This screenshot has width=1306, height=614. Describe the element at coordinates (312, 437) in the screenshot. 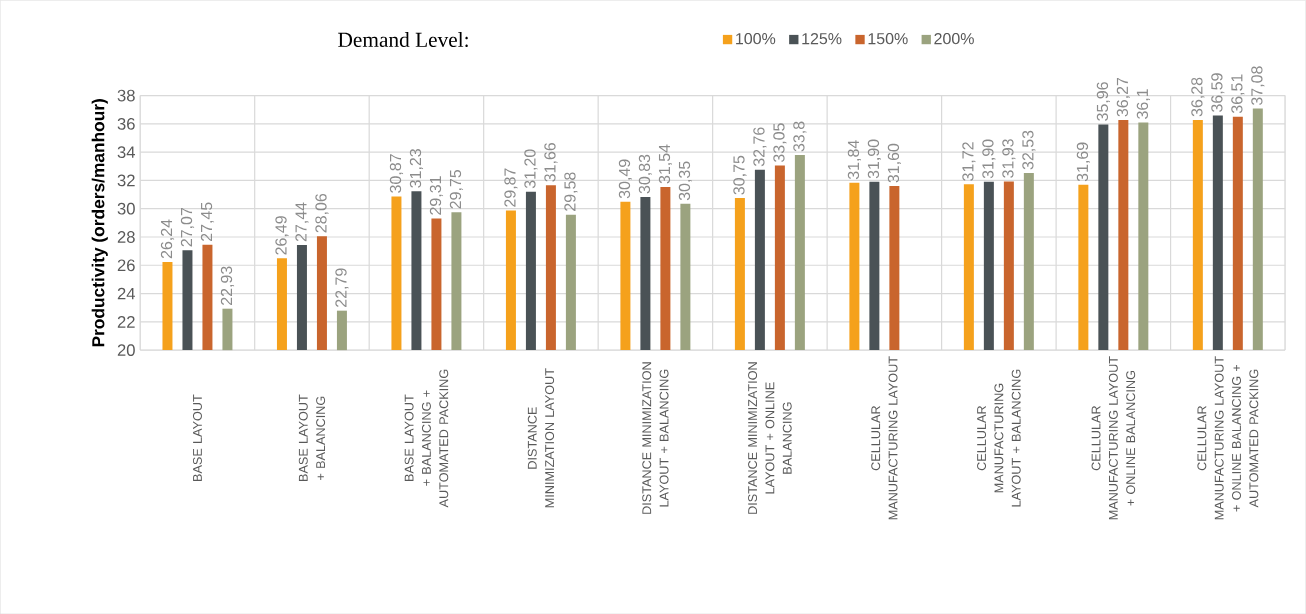

I see `x-tick-label: BASE LAYOUT + BALANCING` at that location.